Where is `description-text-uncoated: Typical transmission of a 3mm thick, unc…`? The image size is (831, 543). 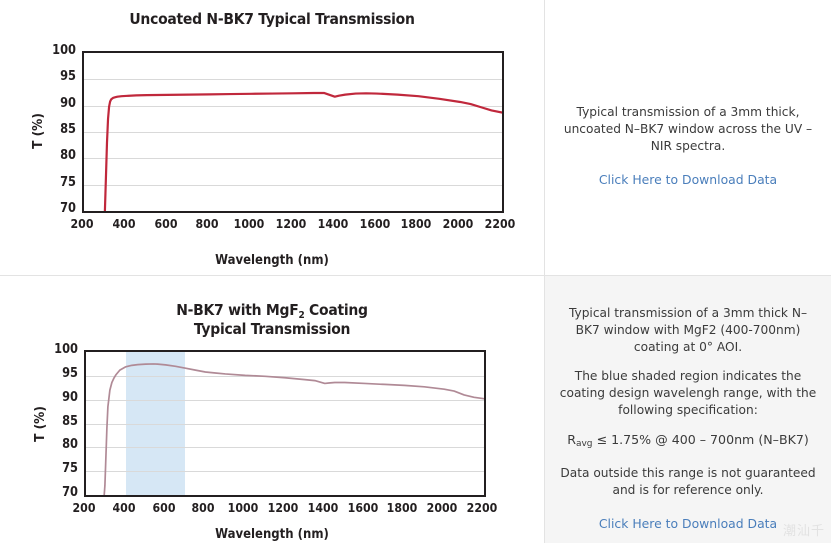
description-text-uncoated: Typical transmission of a 3mm thick, unc… is located at coordinates (688, 129).